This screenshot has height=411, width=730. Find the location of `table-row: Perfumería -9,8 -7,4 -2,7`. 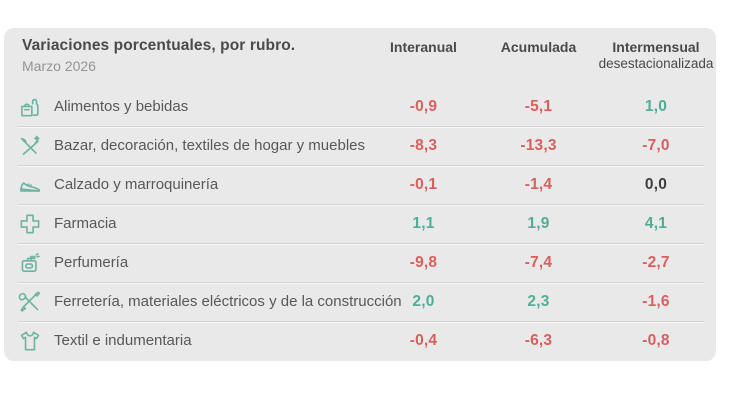

table-row: Perfumería -9,8 -7,4 -2,7 is located at coordinates (360, 262).